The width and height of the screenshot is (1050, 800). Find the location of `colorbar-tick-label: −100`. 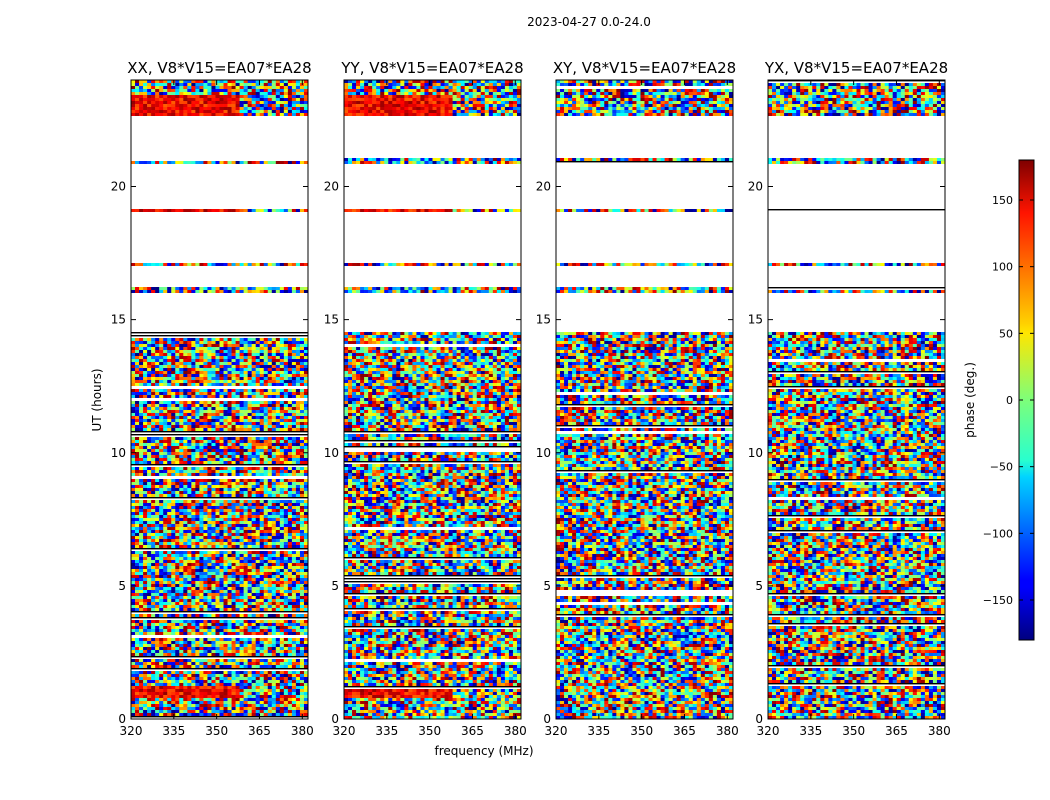

colorbar-tick-label: −100 is located at coordinates (998, 533).